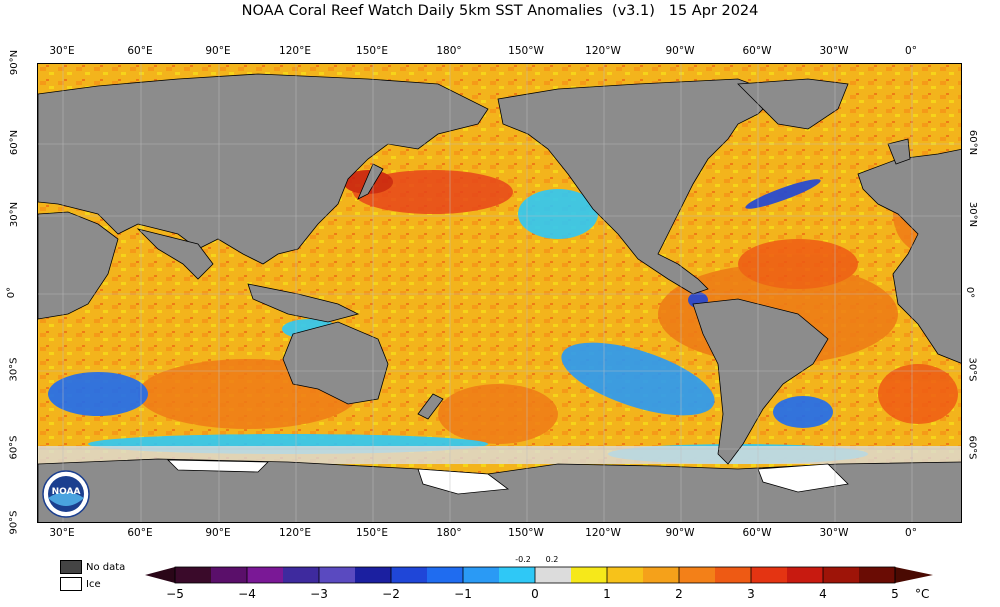  I want to click on colorbar-tick-label-2: −3, so click(319, 594).